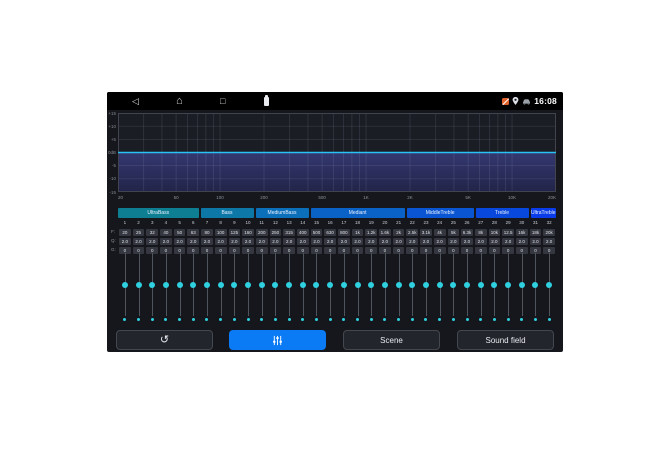 Image resolution: width=670 pixels, height=453 pixels. What do you see at coordinates (453, 241) in the screenshot?
I see `q-value-25: 2.0` at bounding box center [453, 241].